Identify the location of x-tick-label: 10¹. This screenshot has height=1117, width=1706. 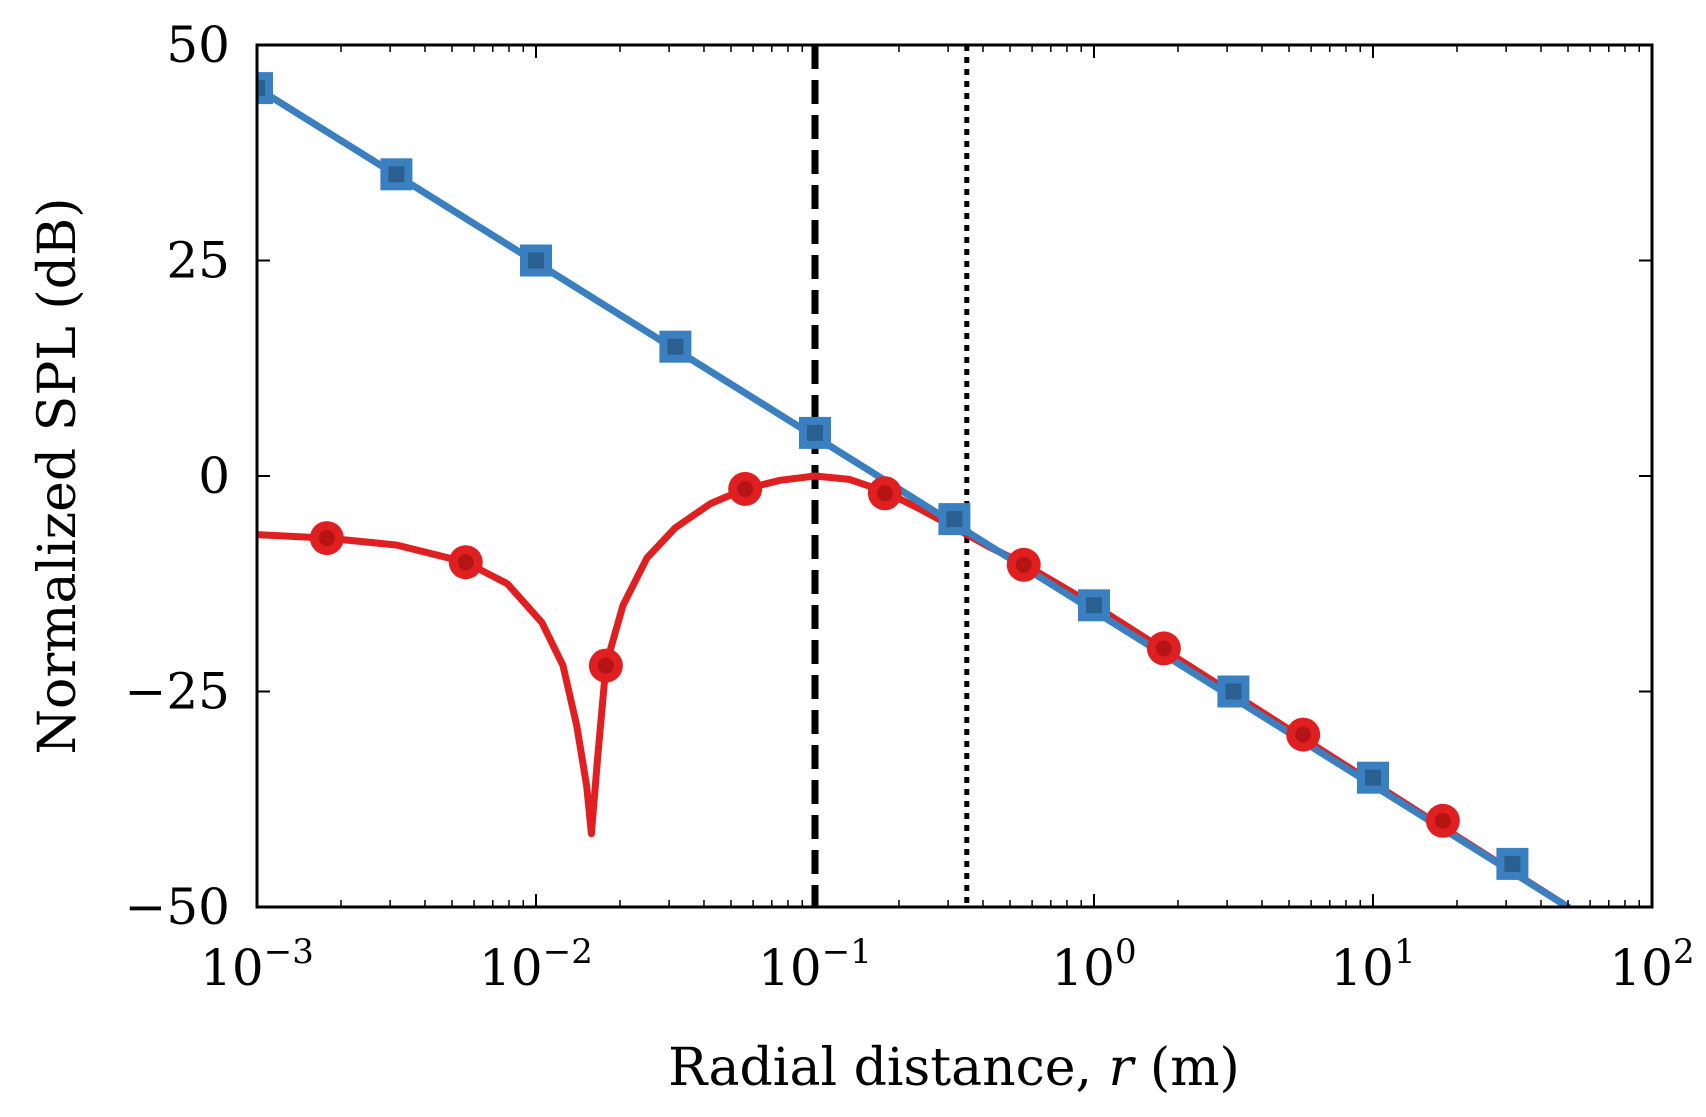
(1372, 964).